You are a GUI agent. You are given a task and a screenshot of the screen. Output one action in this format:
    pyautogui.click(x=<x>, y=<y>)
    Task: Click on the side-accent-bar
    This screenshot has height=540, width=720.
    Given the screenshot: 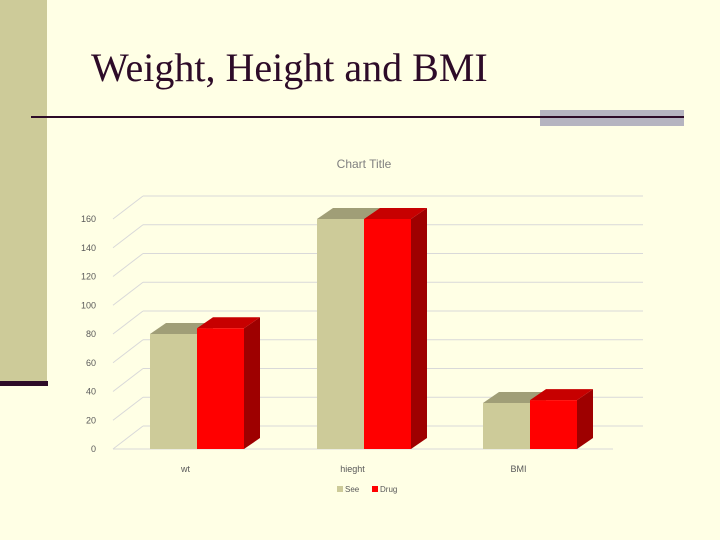 What is the action you would take?
    pyautogui.click(x=23, y=191)
    